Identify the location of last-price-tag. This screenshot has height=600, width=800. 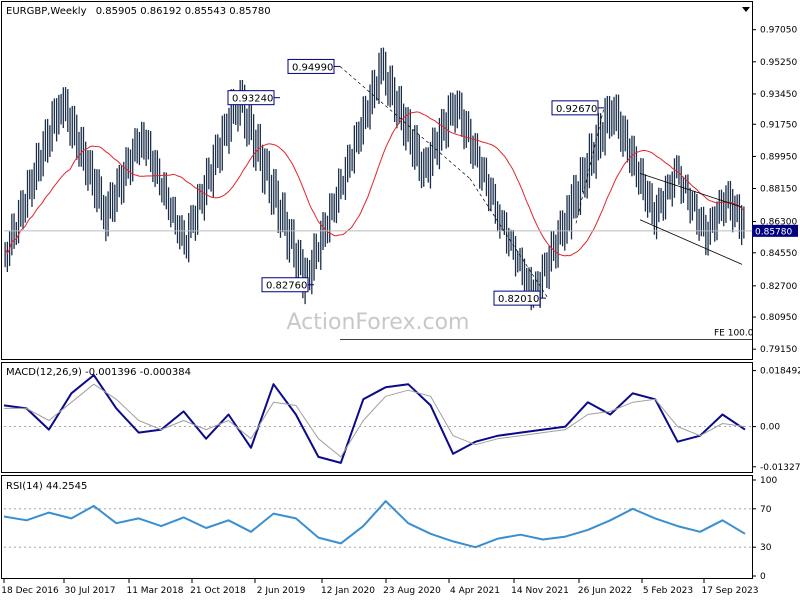
(775, 230).